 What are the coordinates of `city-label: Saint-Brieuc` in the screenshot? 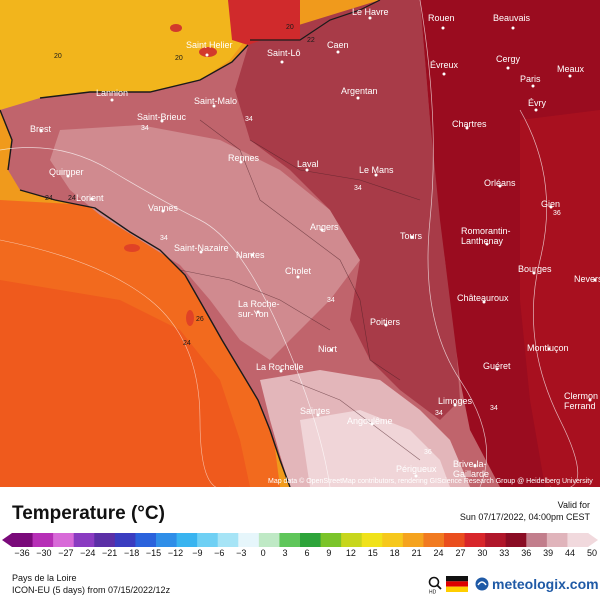 It's located at (162, 117).